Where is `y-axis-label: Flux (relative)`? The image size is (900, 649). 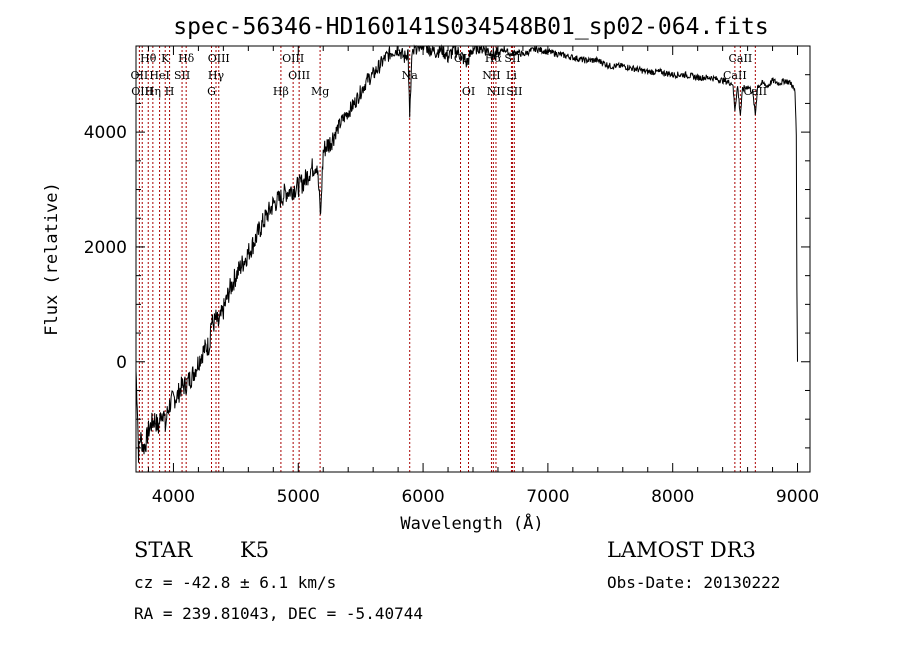
y-axis-label: Flux (relative) is located at coordinates (52, 259).